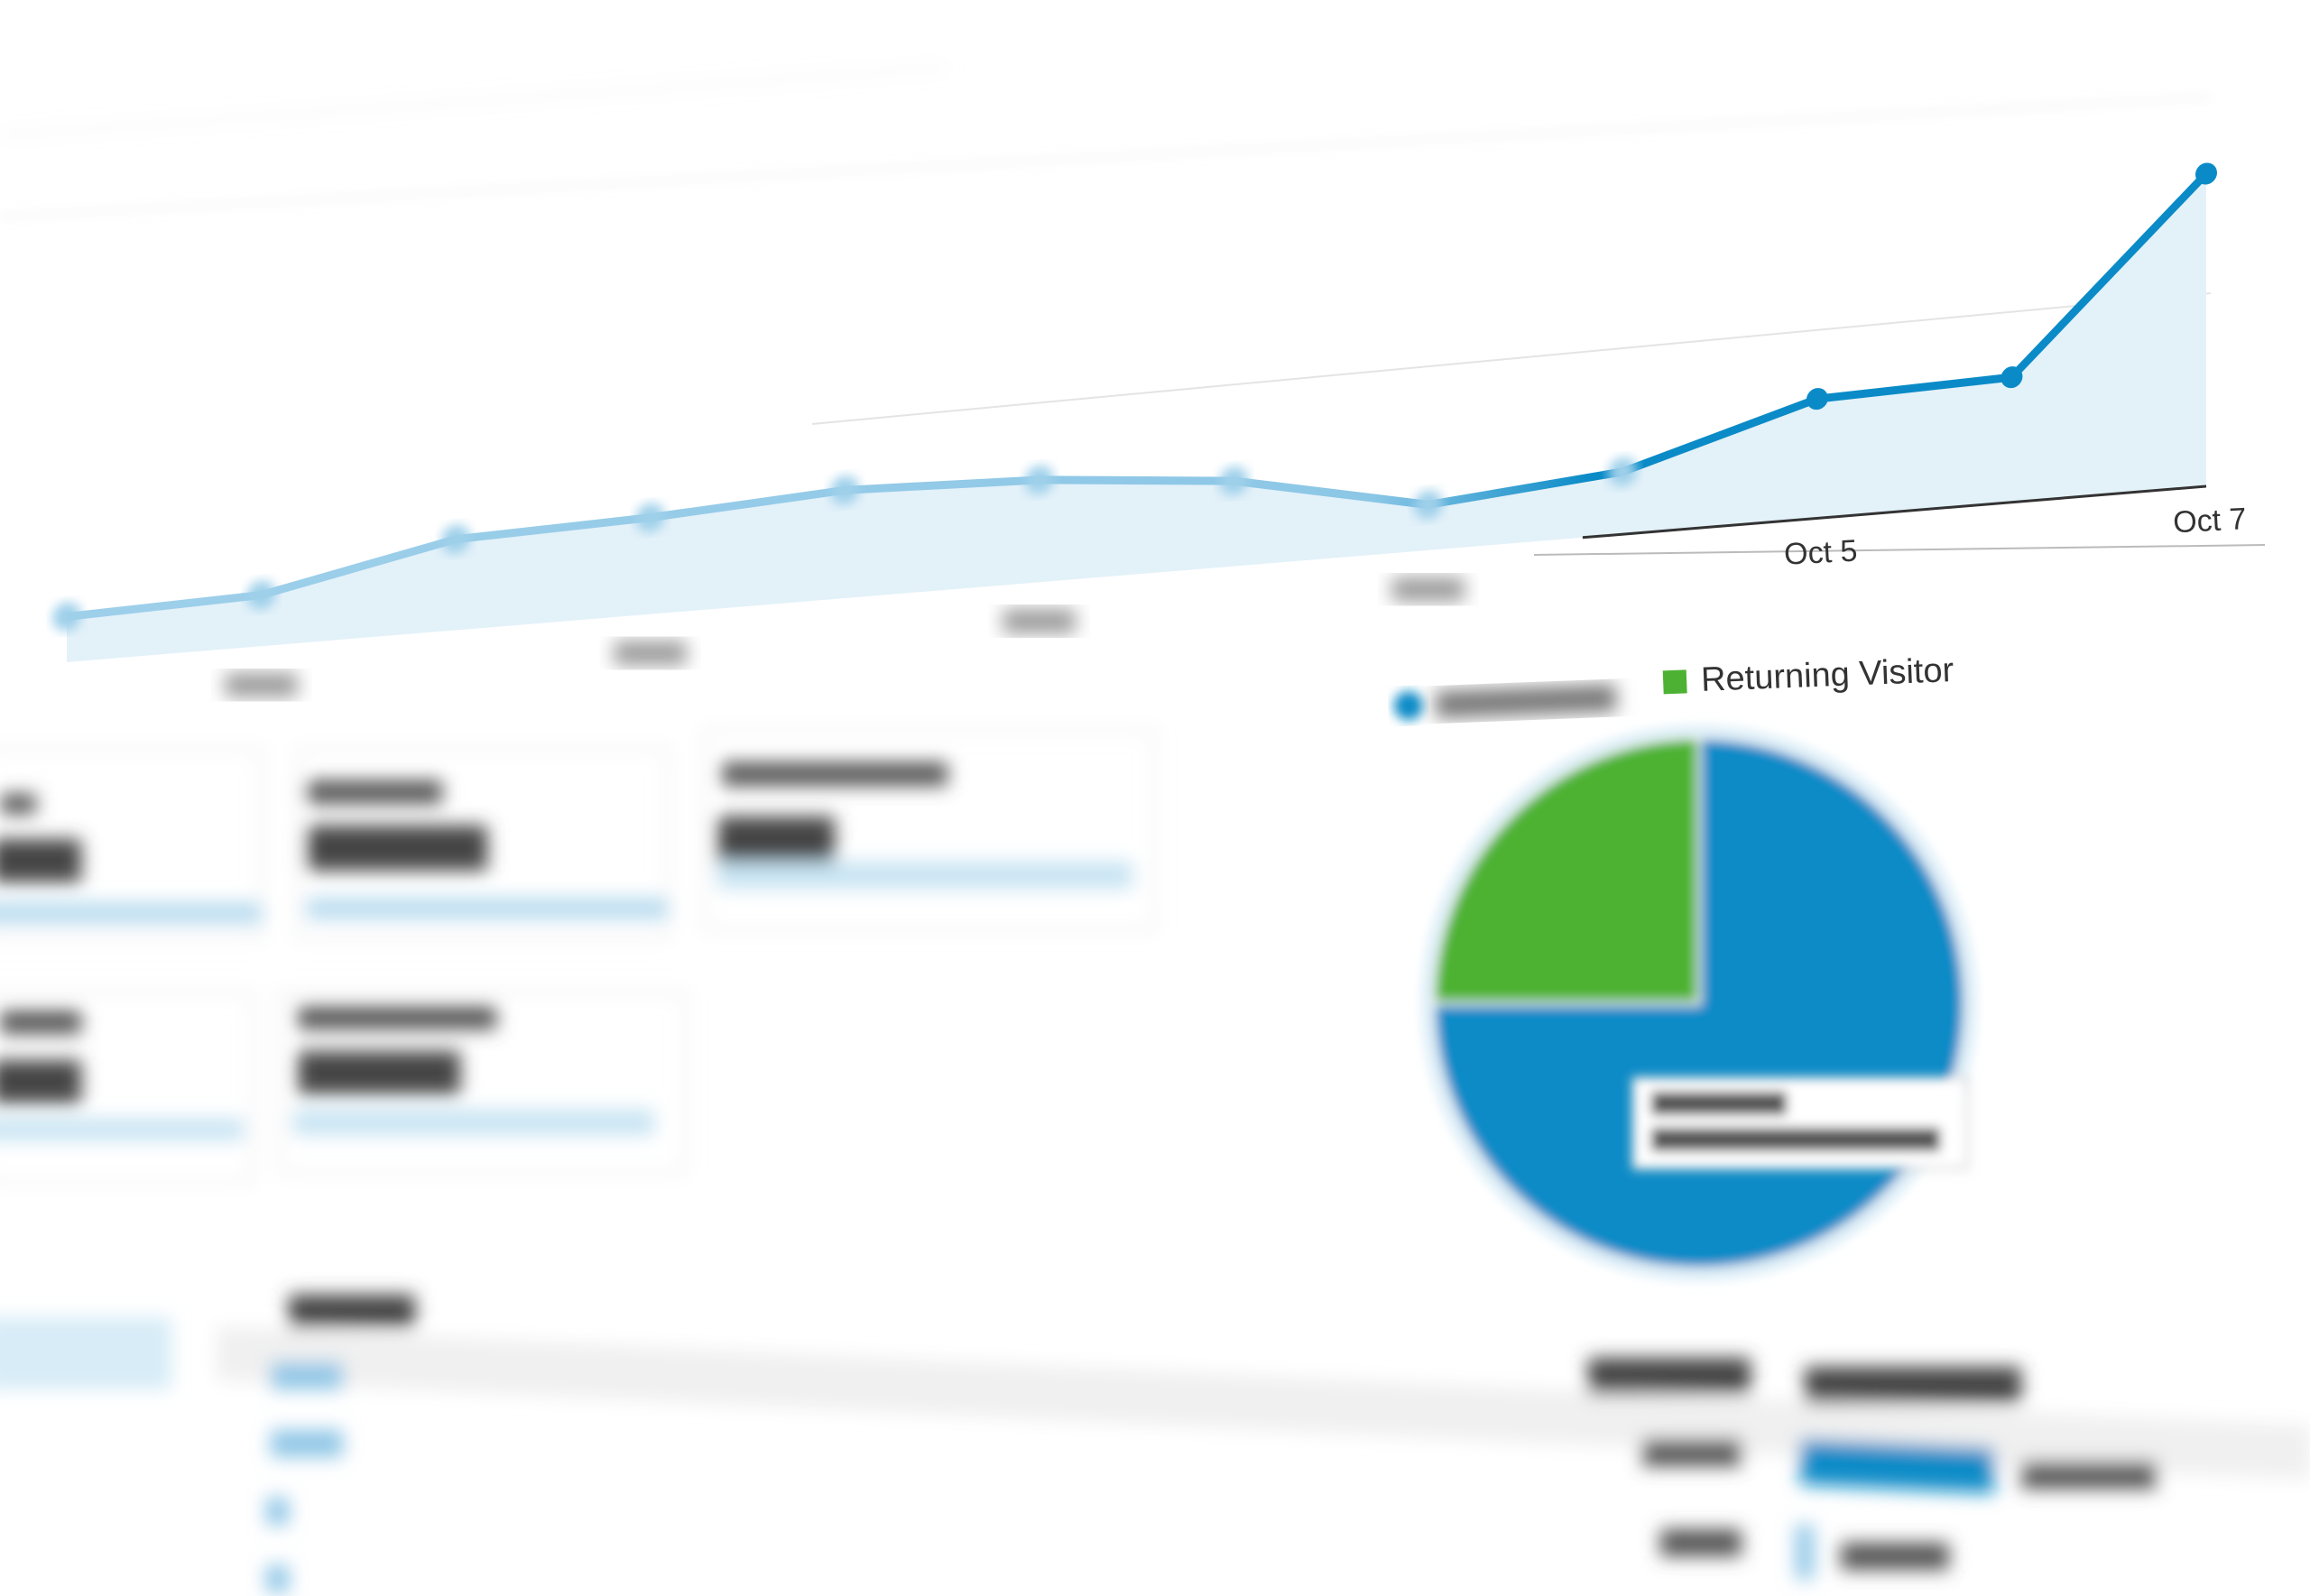  What do you see at coordinates (2209, 521) in the screenshot?
I see `x-tick-label: Oct 7` at bounding box center [2209, 521].